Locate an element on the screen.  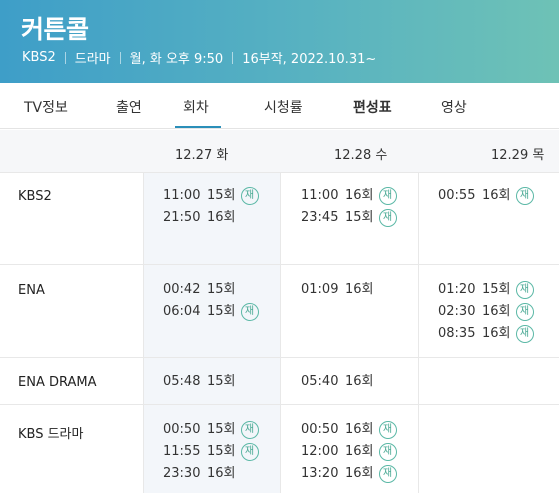
slot-time: 05:48 is located at coordinates (182, 381).